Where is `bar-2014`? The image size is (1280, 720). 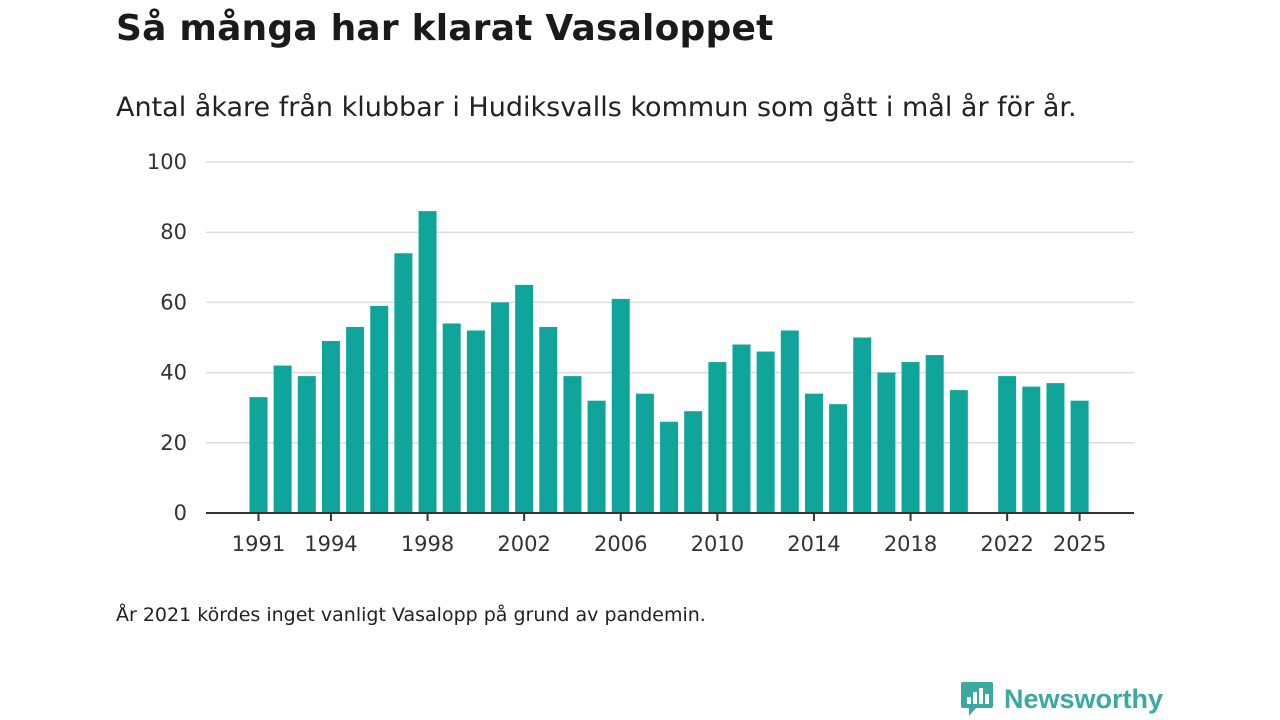
bar-2014 is located at coordinates (813, 453).